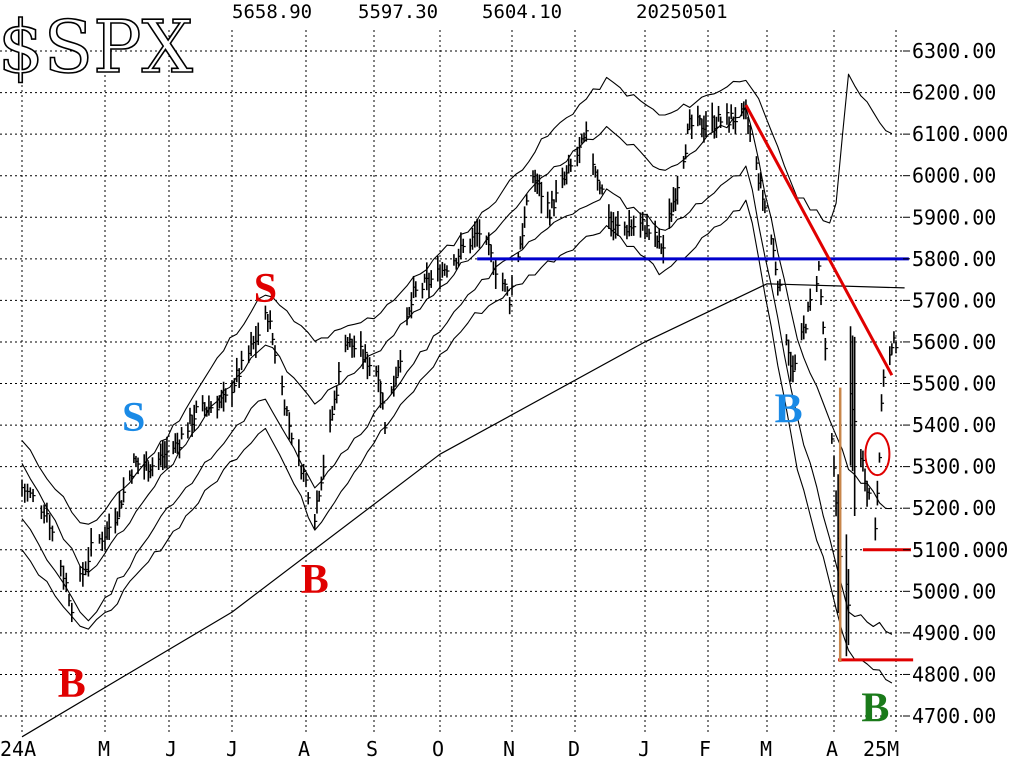 This screenshot has width=1022, height=764. I want to click on y-tick-label: 4800.00, so click(954, 674).